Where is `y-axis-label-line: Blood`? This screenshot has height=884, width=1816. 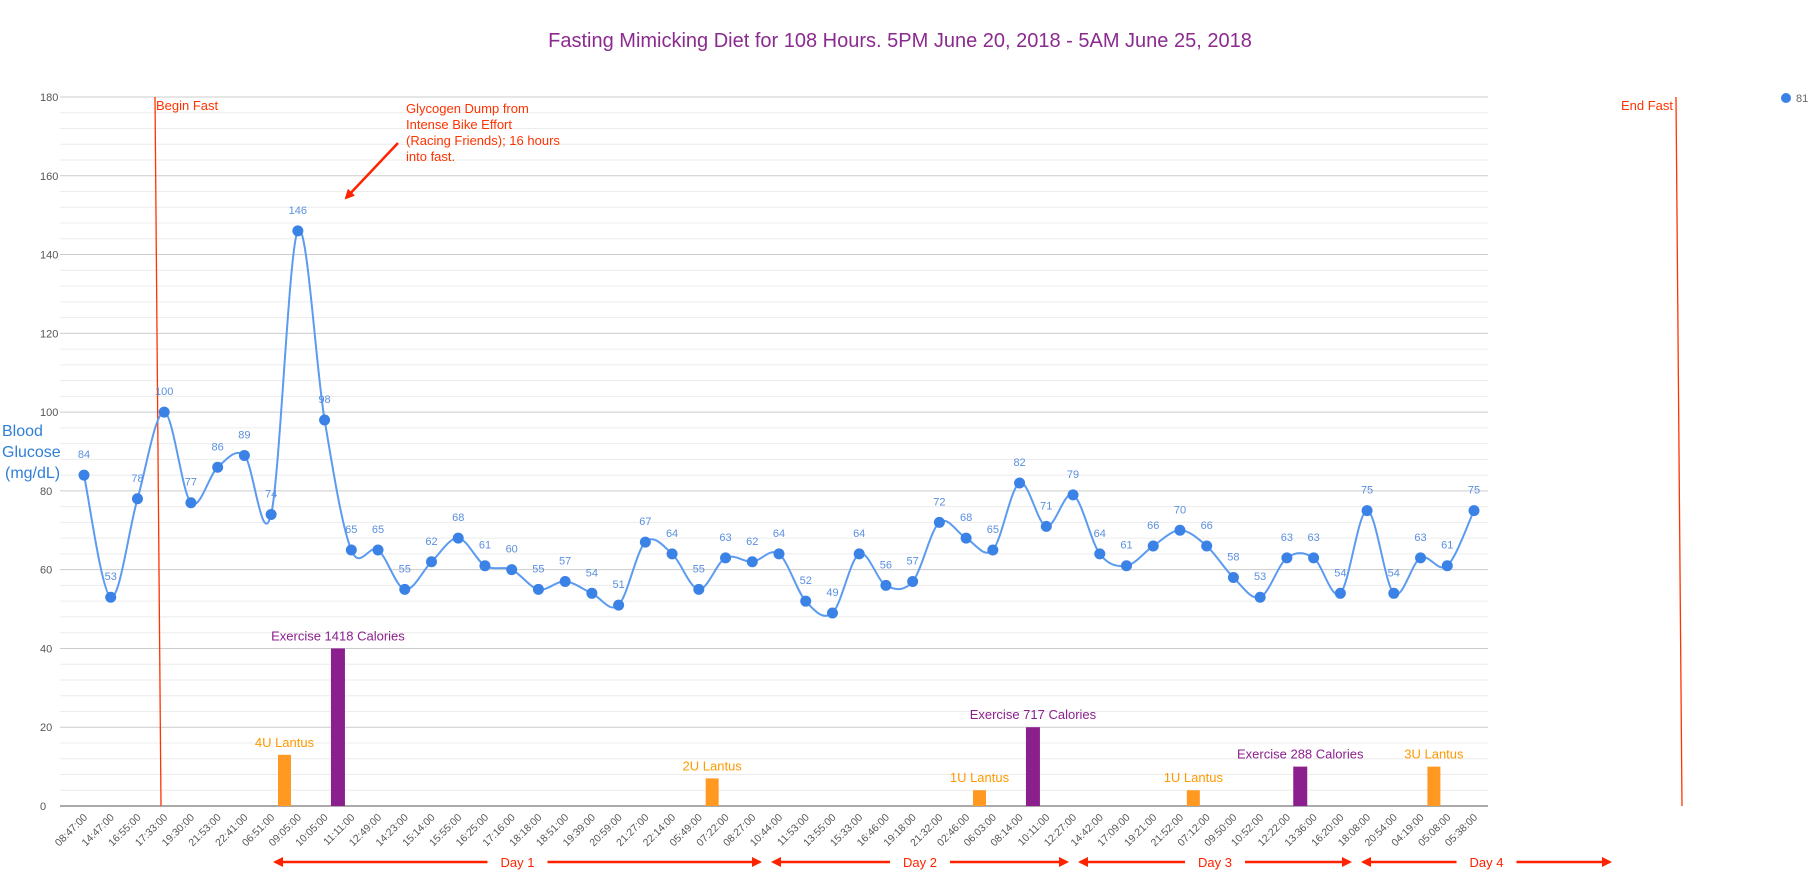
y-axis-label-line: Blood is located at coordinates (22, 431).